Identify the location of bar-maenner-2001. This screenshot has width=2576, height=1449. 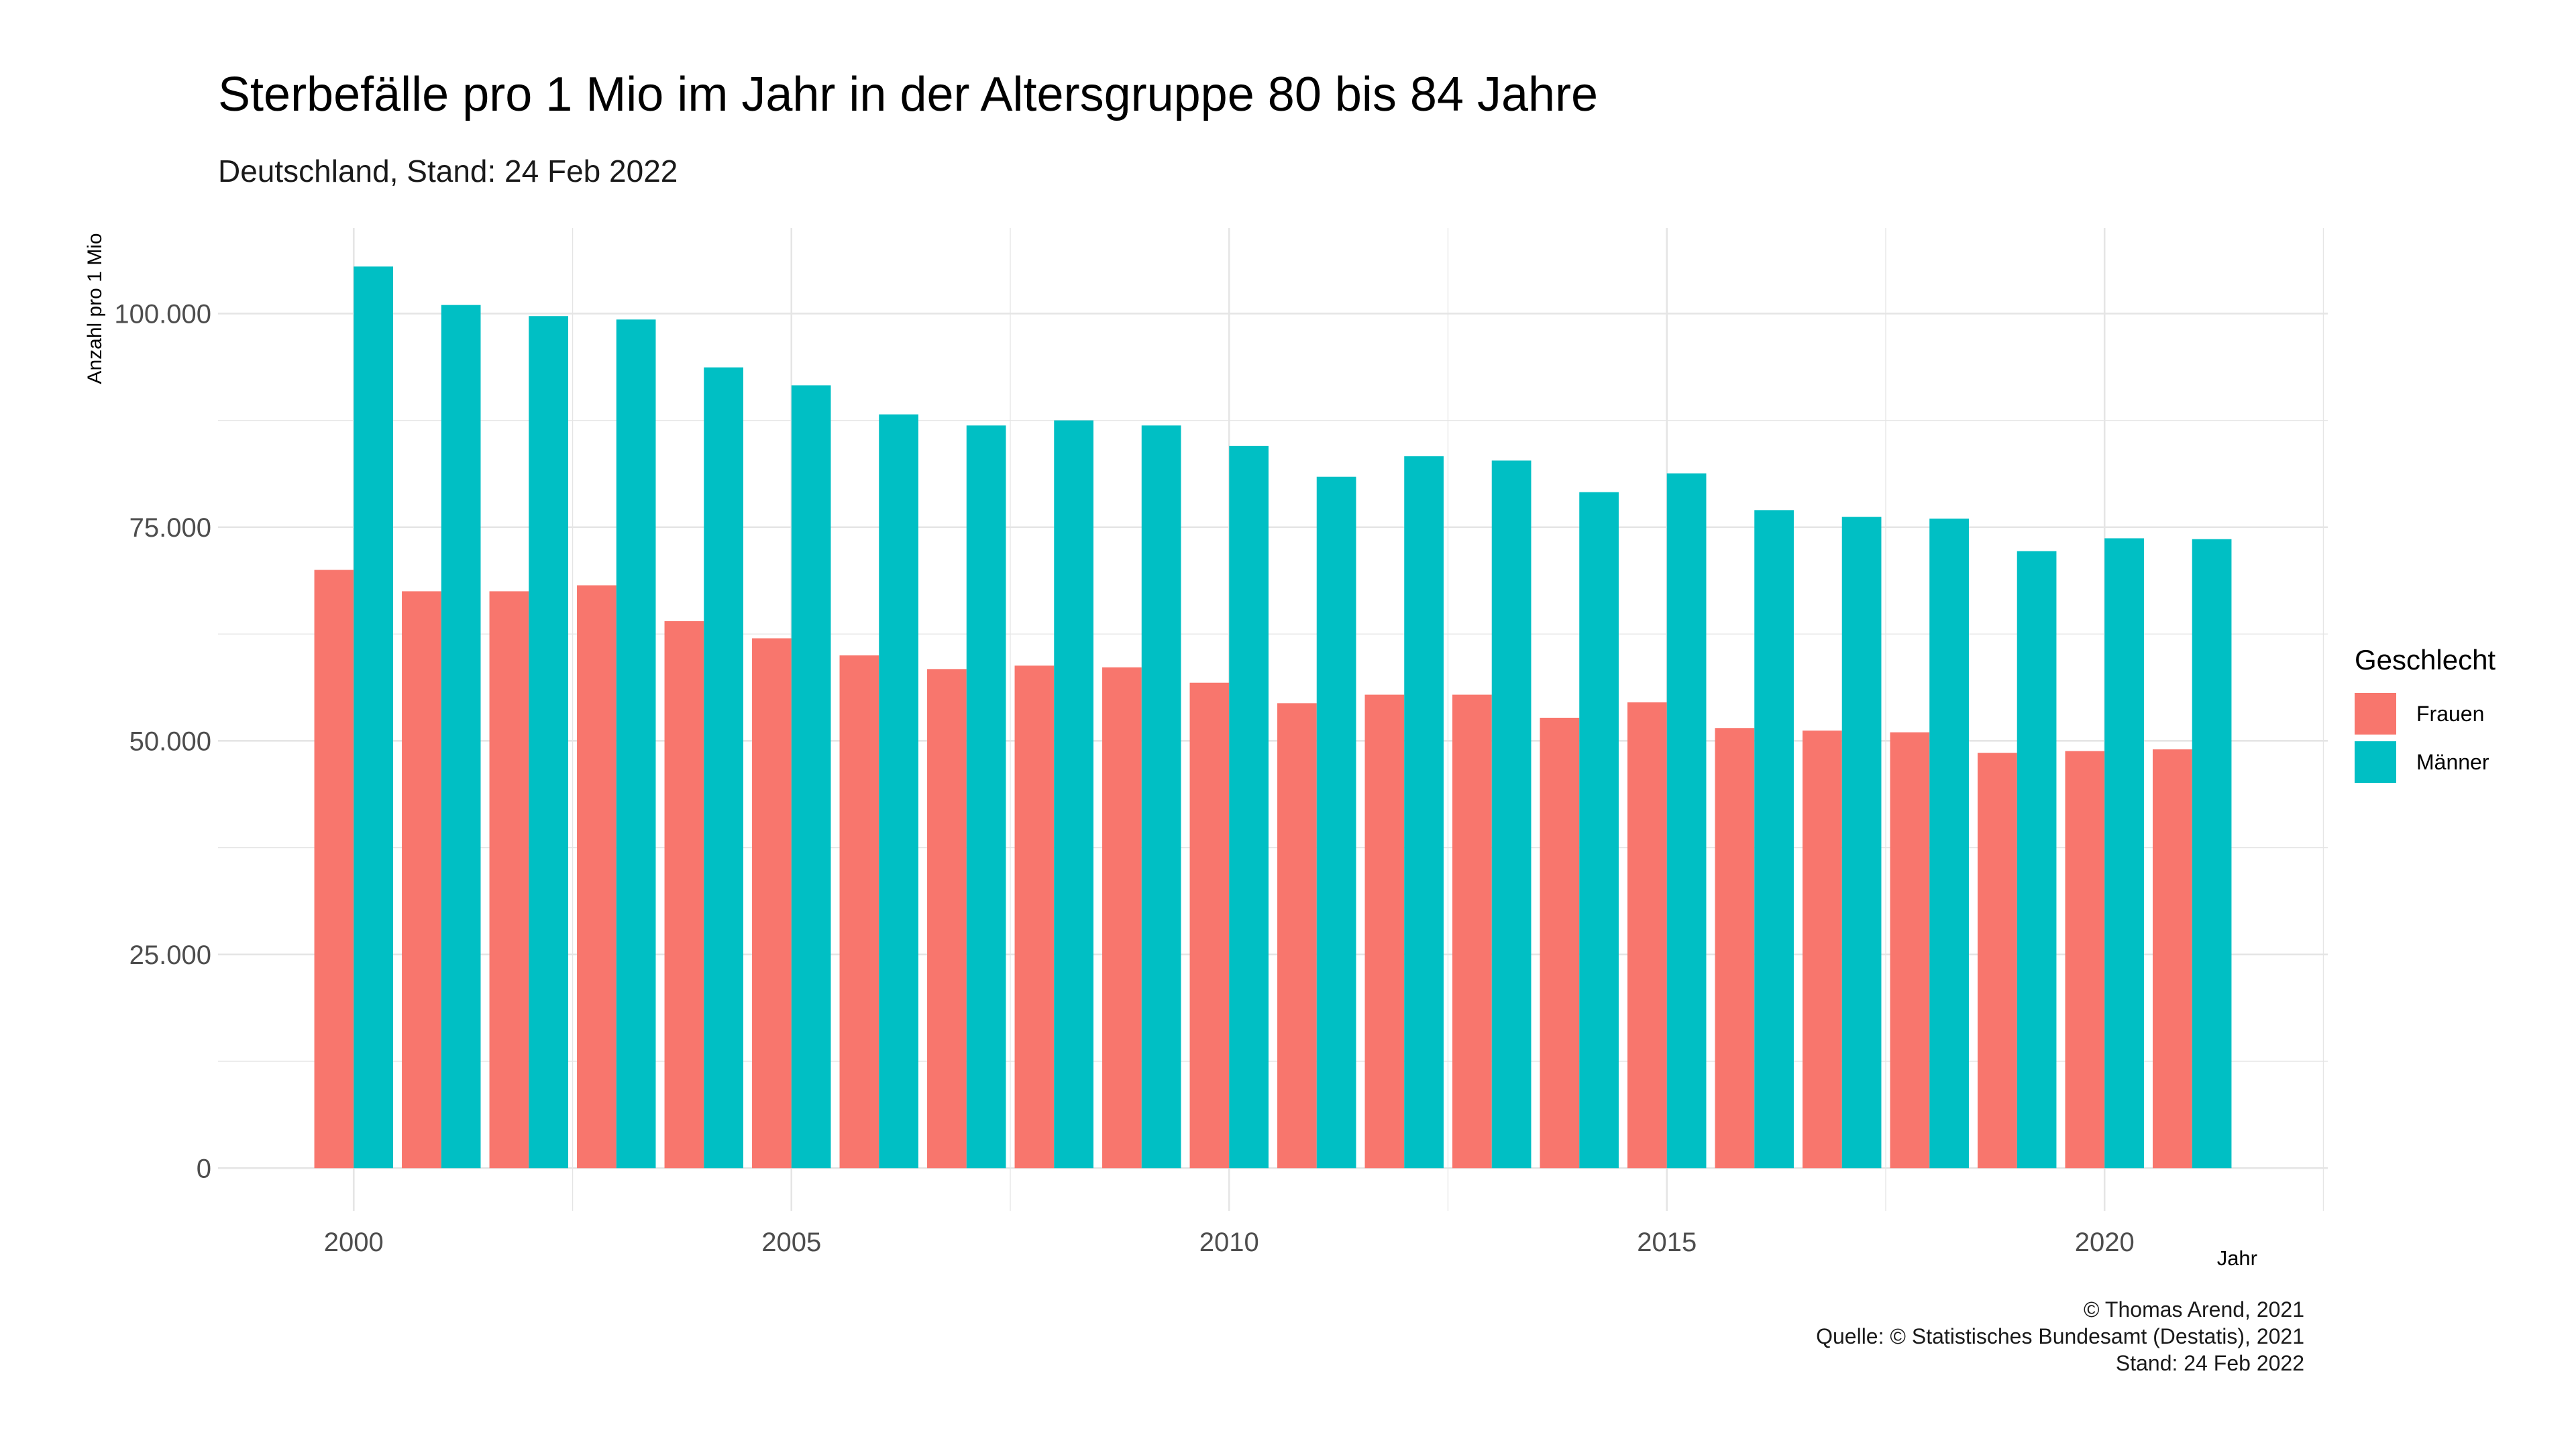
(461, 737).